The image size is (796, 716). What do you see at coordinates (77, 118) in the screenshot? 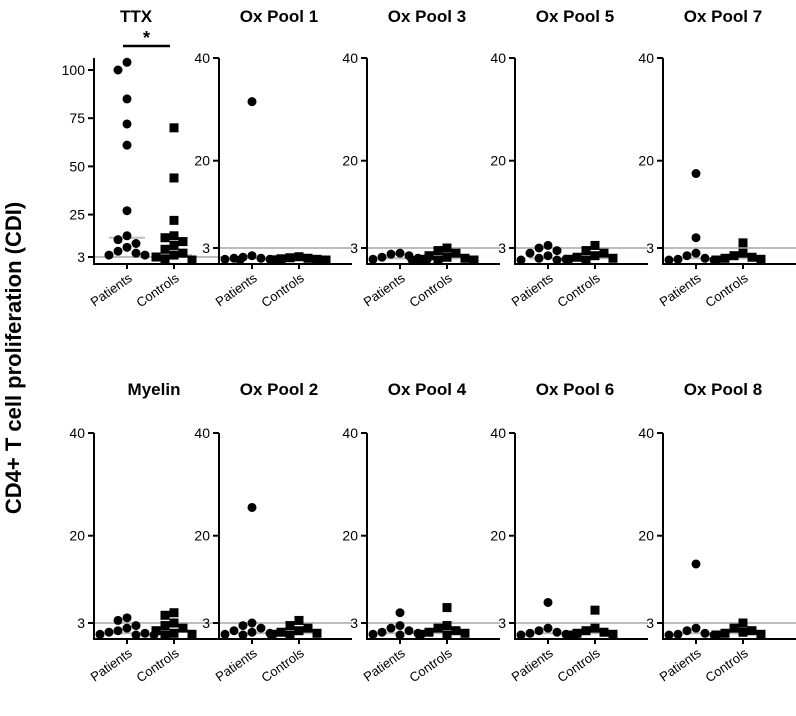
I see `y-tick-label: 75` at bounding box center [77, 118].